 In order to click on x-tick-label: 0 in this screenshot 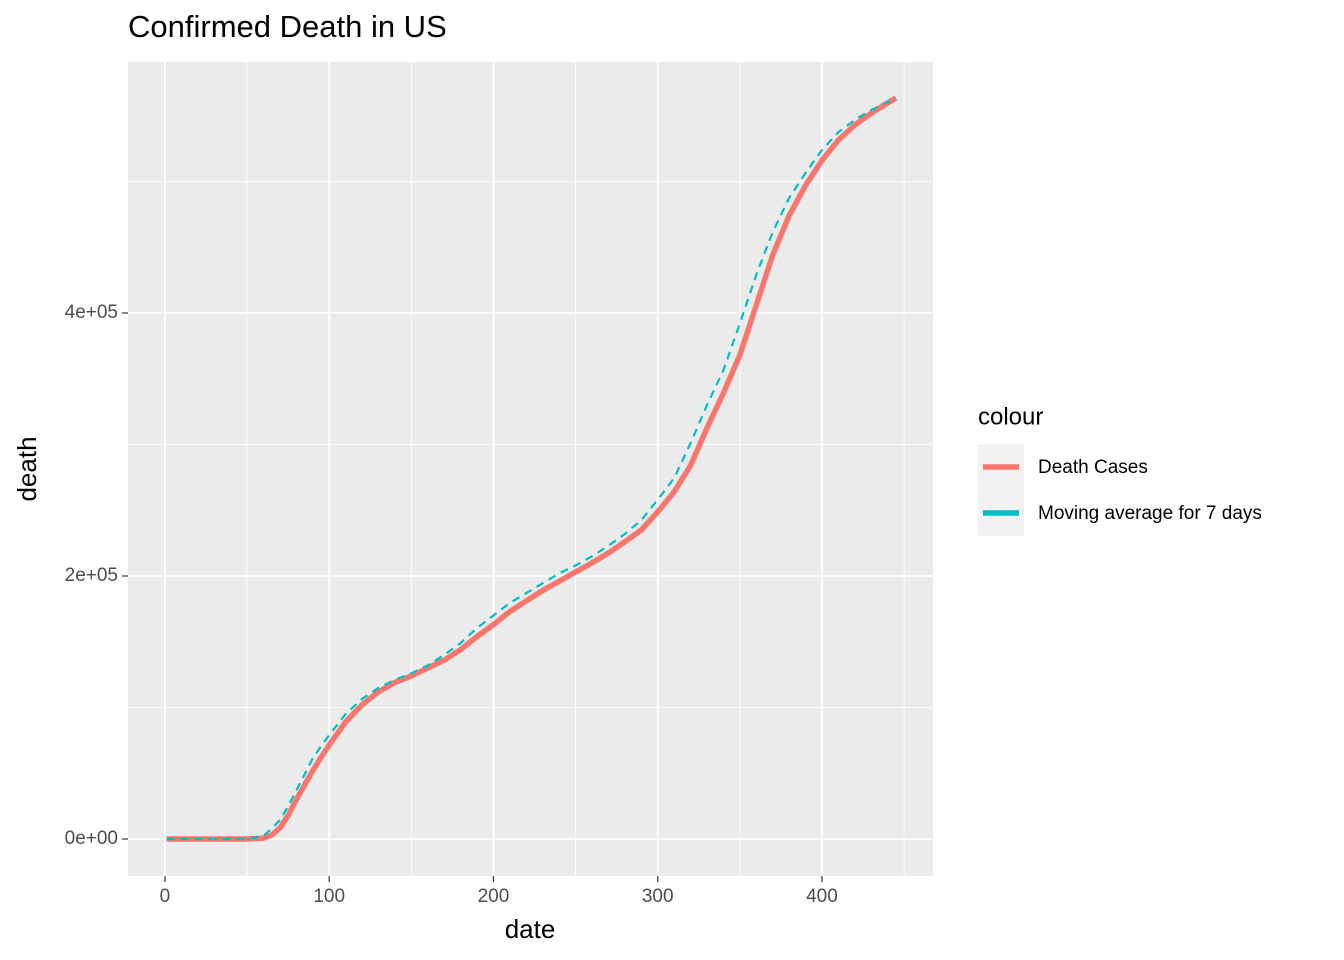, I will do `click(165, 896)`.